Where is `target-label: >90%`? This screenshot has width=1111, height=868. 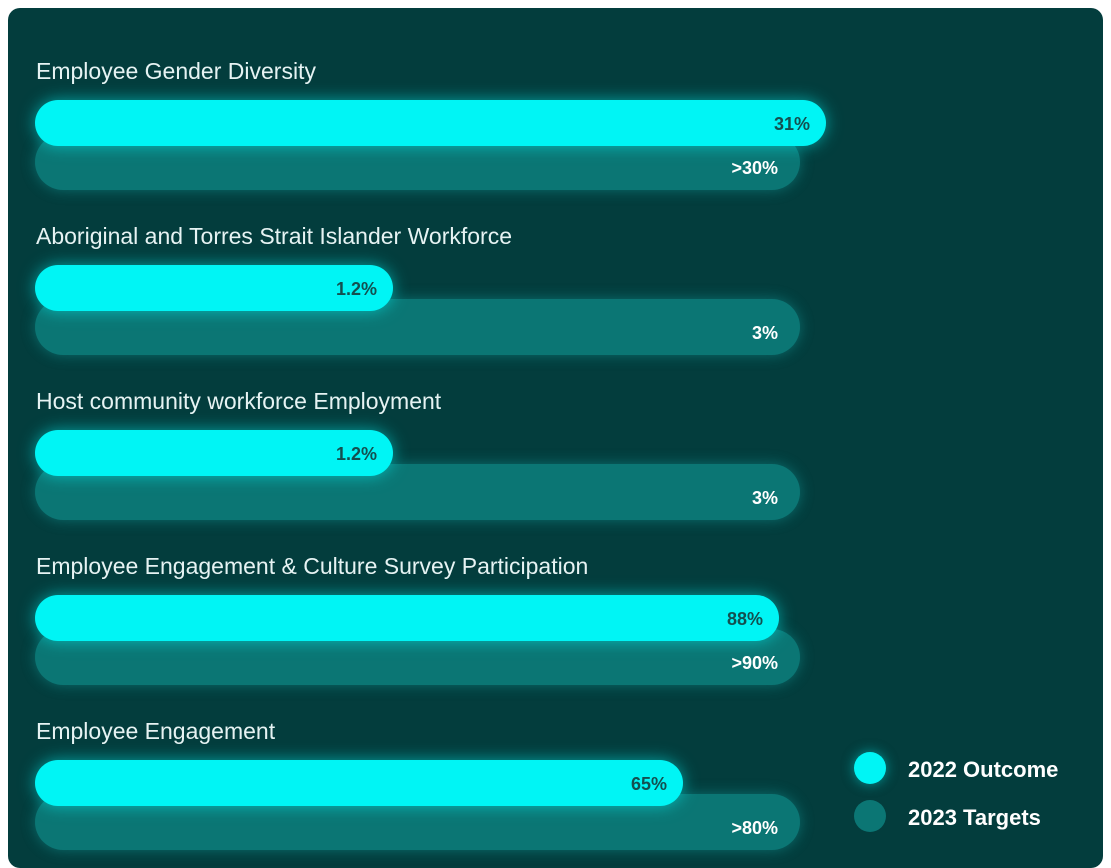
target-label: >90% is located at coordinates (754, 663).